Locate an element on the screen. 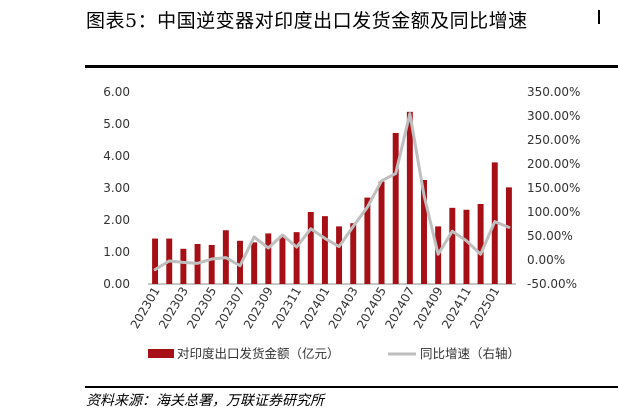 The image size is (618, 420). left-tick-label: 5.00 is located at coordinates (116, 124).